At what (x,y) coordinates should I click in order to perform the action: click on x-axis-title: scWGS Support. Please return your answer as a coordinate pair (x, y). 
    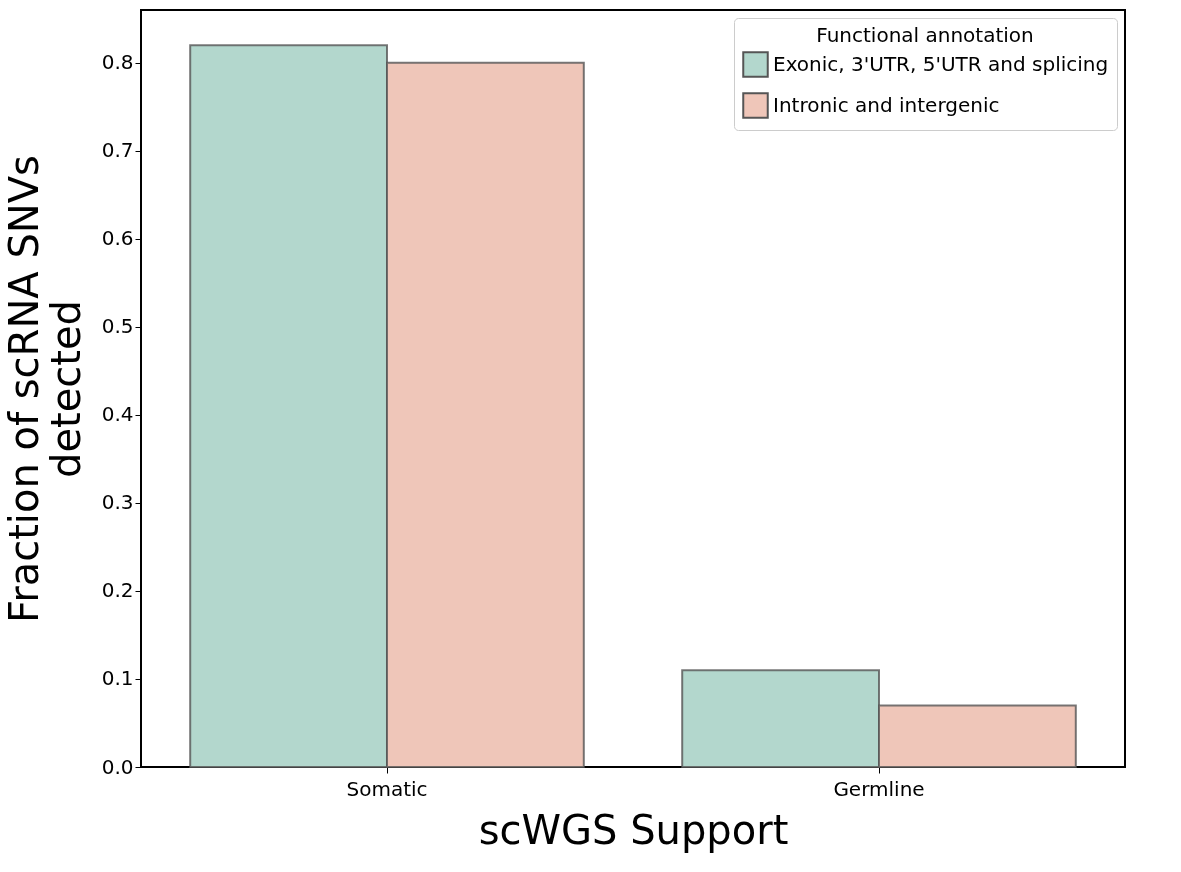
    Looking at the image, I should click on (633, 829).